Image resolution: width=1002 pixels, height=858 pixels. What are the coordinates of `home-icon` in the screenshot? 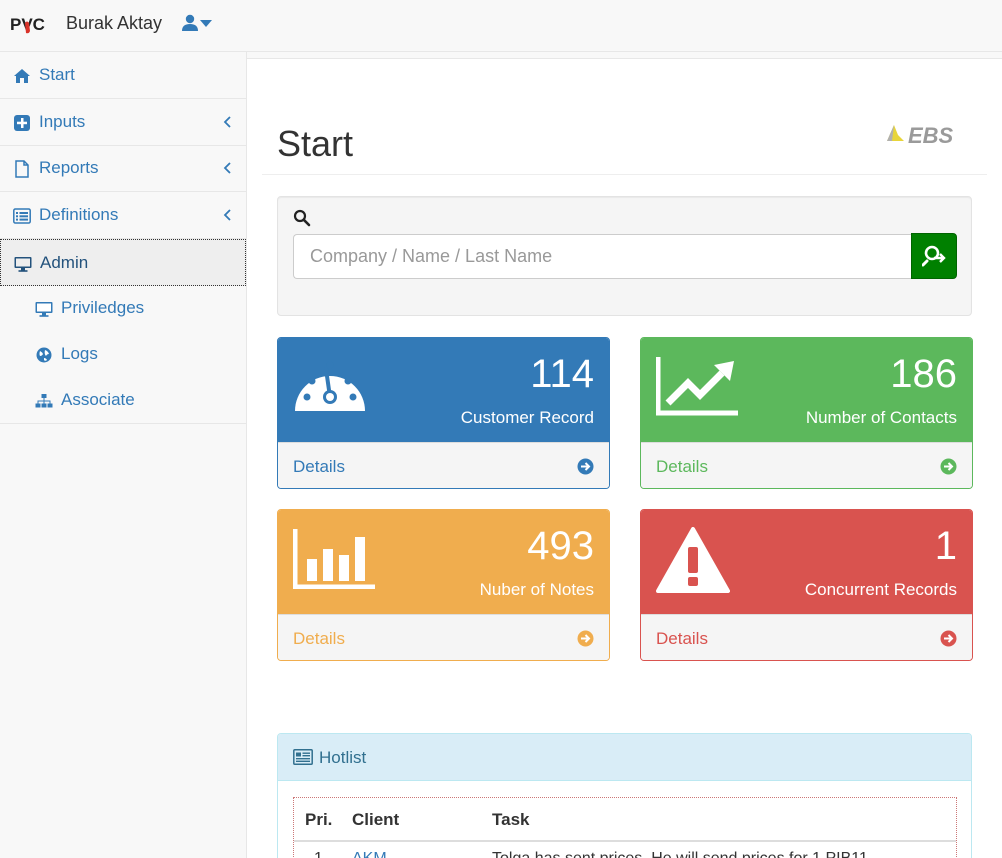 It's located at (22, 76).